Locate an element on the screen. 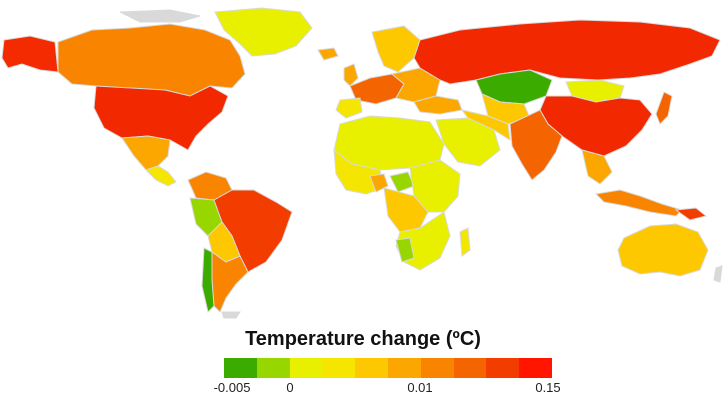 The height and width of the screenshot is (407, 726). region-mexico is located at coordinates (146, 153).